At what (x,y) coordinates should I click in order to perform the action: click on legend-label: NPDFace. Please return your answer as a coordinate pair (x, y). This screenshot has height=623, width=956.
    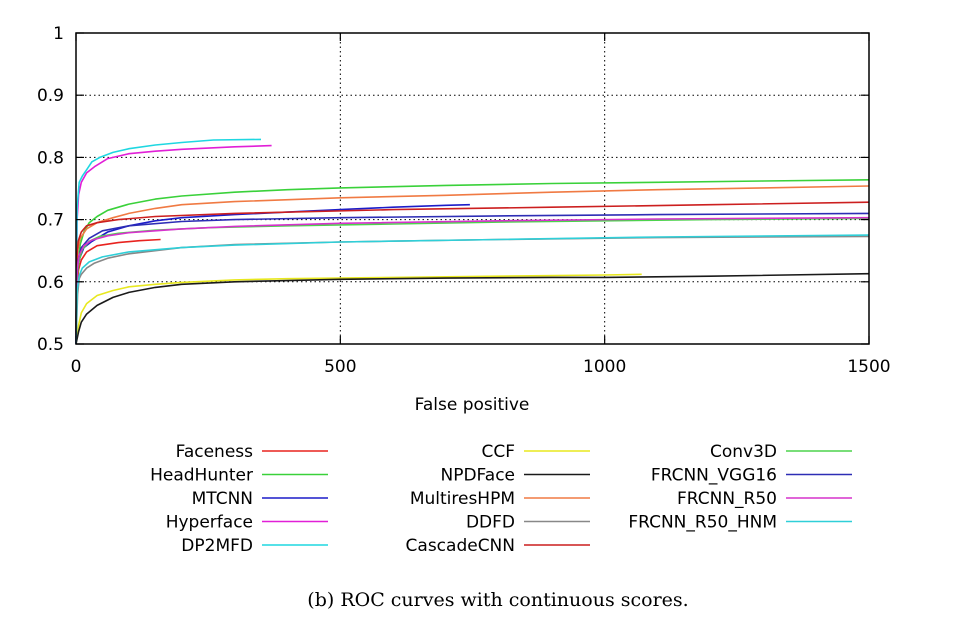
    Looking at the image, I should click on (478, 476).